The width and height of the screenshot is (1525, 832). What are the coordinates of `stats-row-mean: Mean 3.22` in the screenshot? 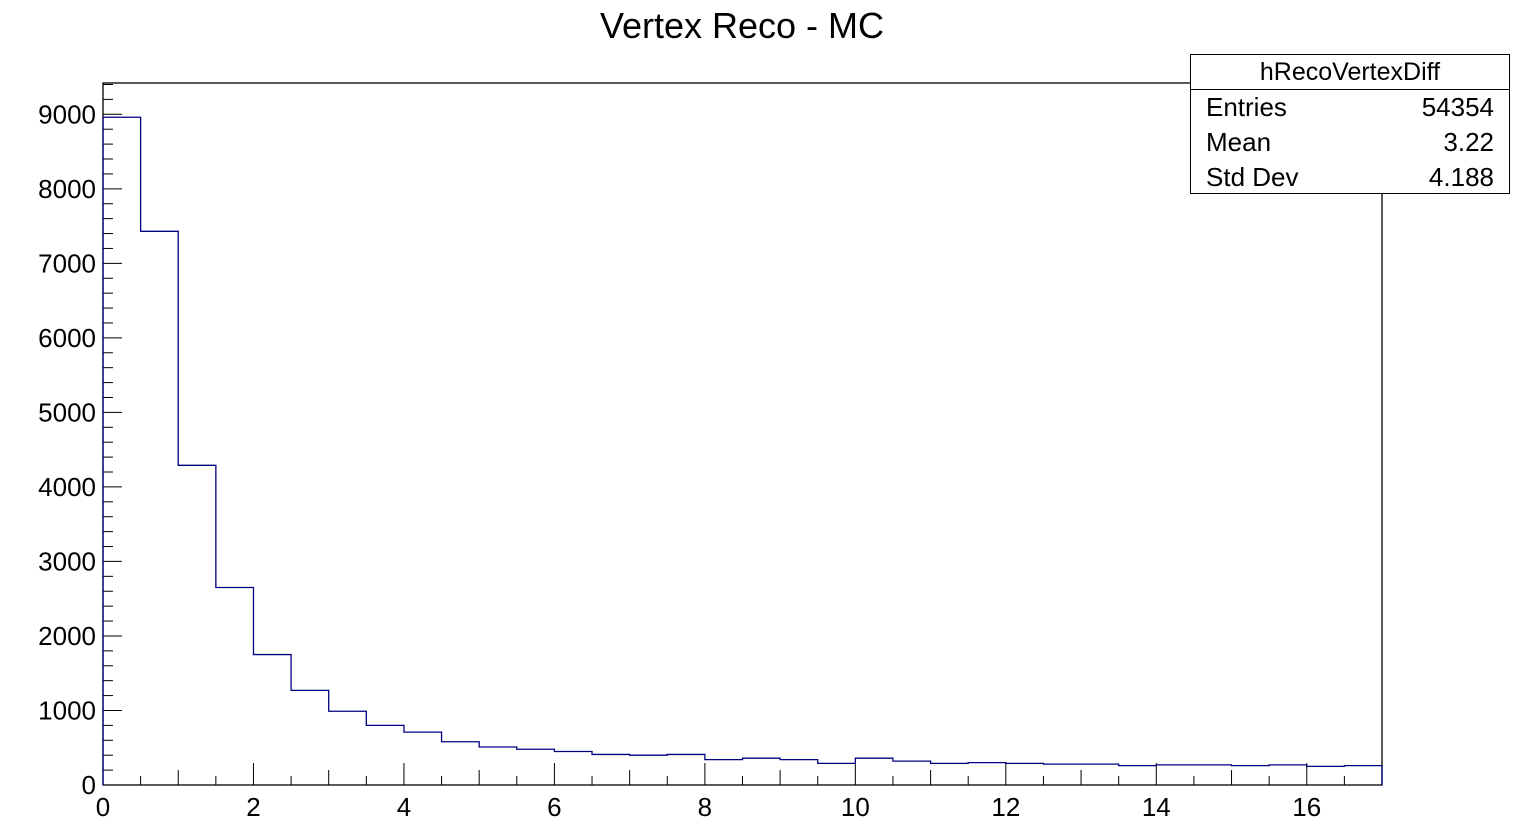 It's located at (1350, 142).